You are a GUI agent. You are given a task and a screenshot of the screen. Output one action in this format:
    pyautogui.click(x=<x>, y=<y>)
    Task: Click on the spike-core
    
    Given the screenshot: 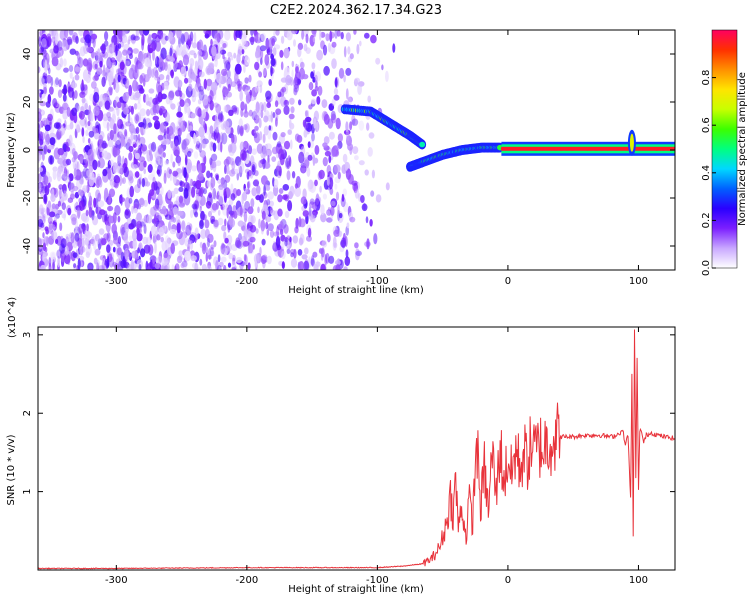 What is the action you would take?
    pyautogui.click(x=631, y=142)
    